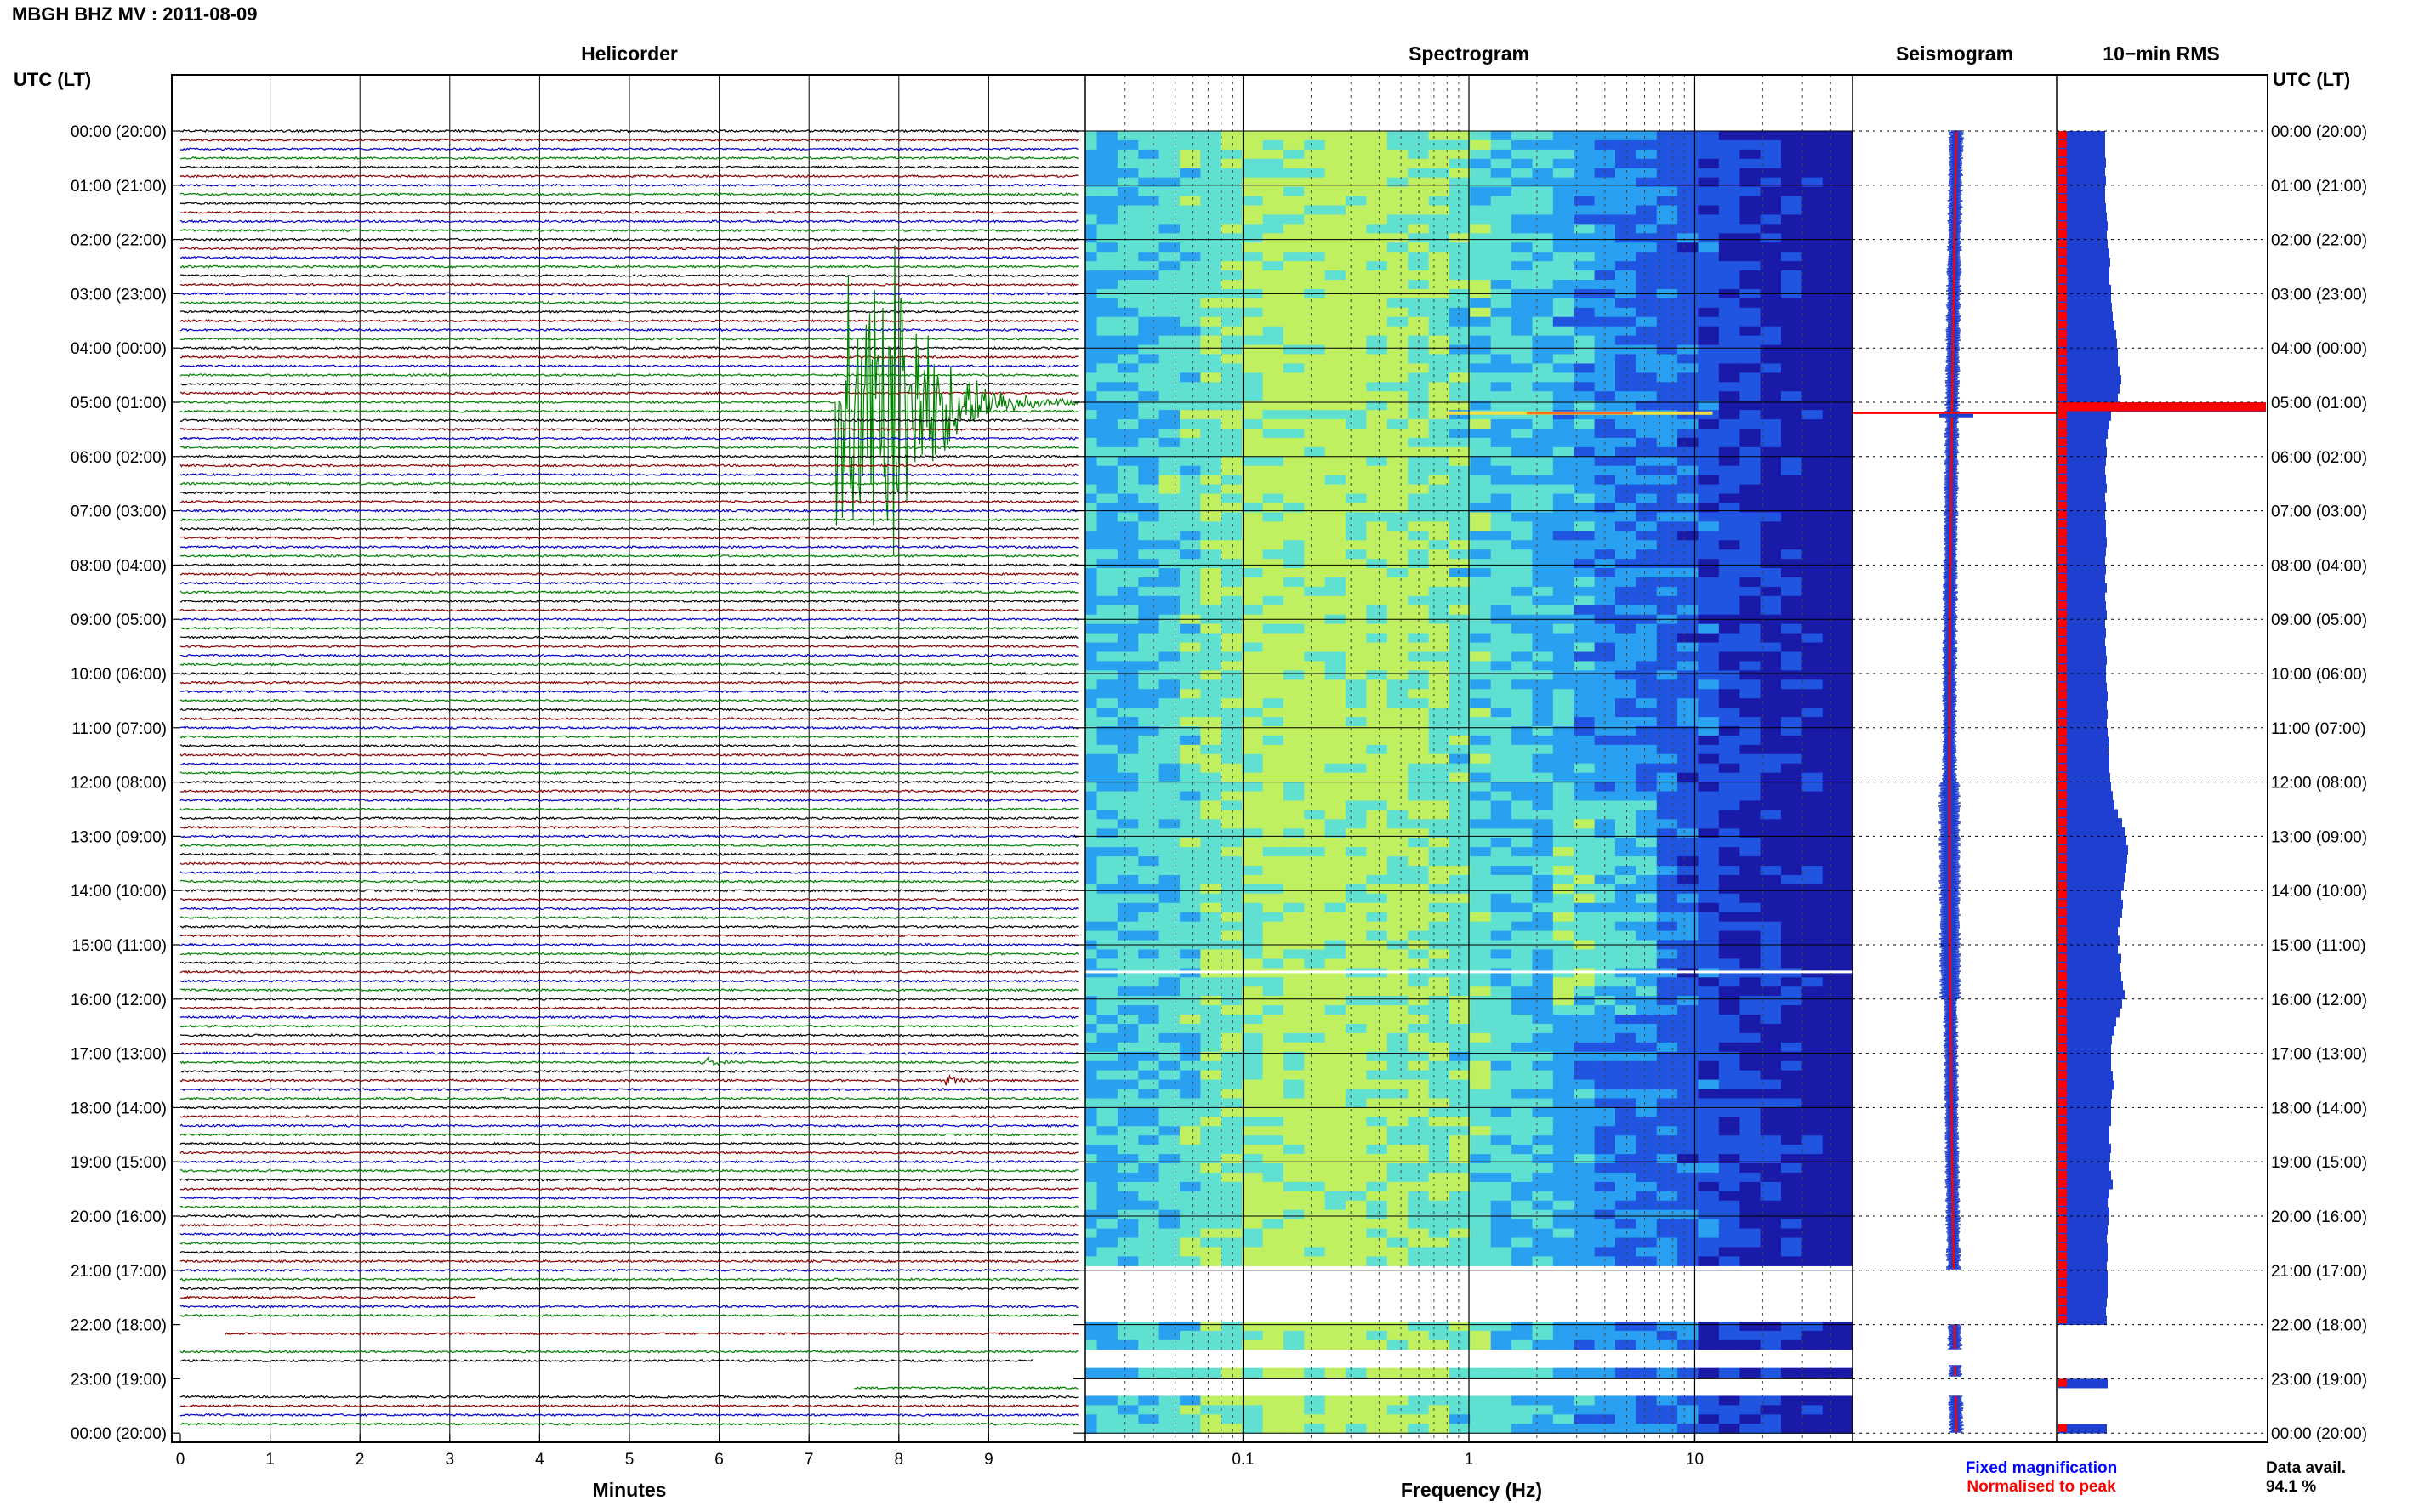 Image resolution: width=2419 pixels, height=1512 pixels. I want to click on time-label-left: 09:00 (05:00), so click(119, 620).